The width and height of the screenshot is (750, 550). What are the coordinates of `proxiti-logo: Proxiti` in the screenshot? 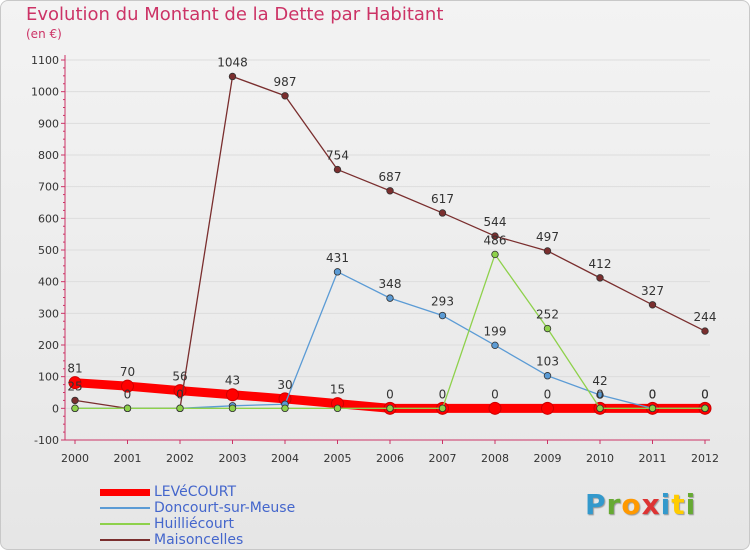 It's located at (640, 504).